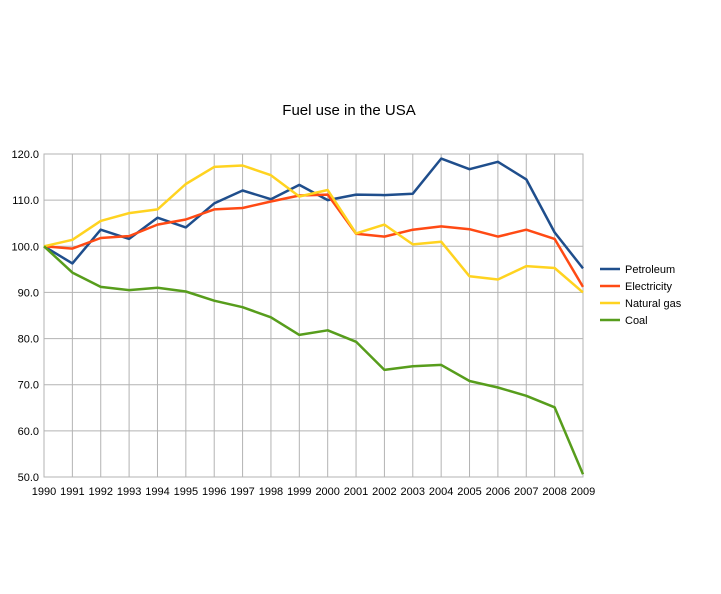 This screenshot has width=721, height=594. What do you see at coordinates (72, 492) in the screenshot?
I see `x-tick-label: 1991` at bounding box center [72, 492].